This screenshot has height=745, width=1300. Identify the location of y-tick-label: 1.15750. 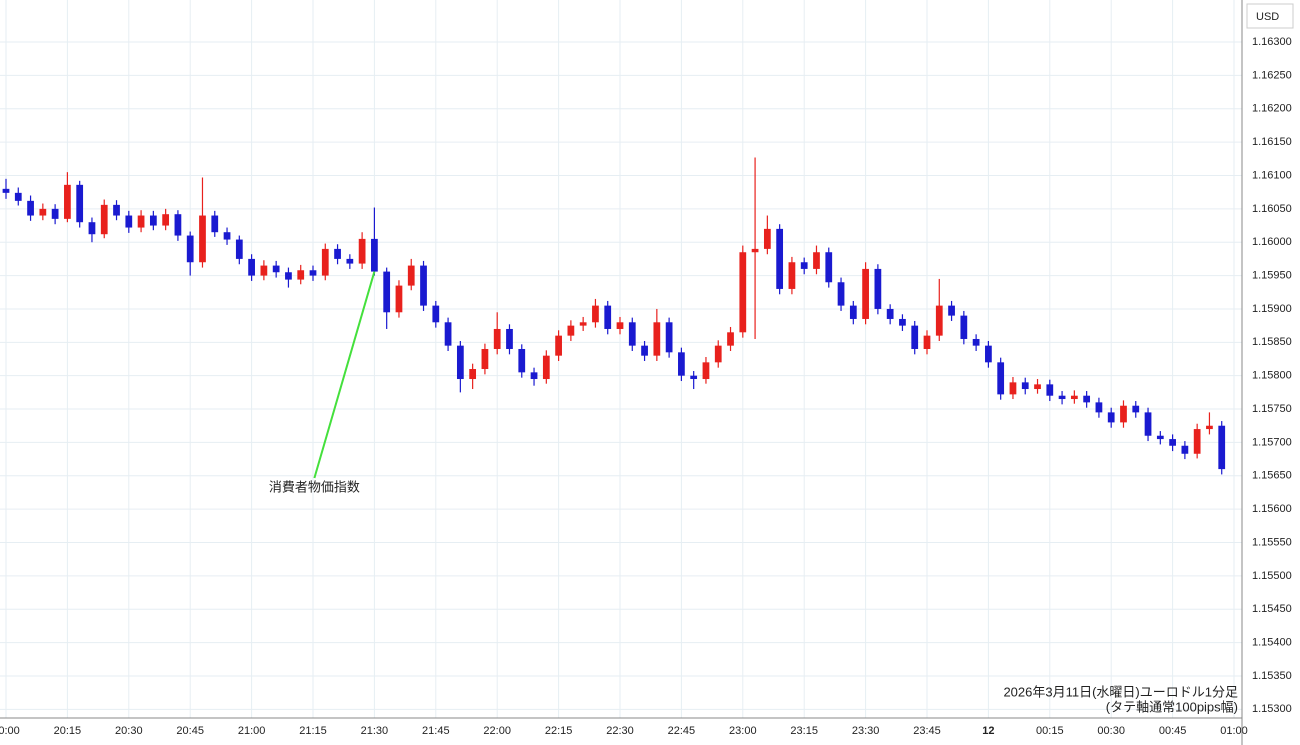
(1272, 409).